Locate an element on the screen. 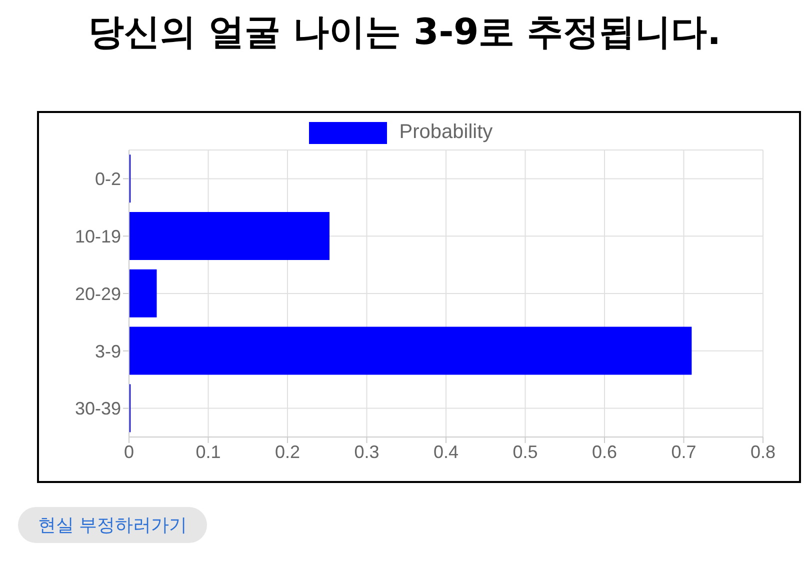 The image size is (809, 574). x-tick-label: 0.2 is located at coordinates (287, 452).